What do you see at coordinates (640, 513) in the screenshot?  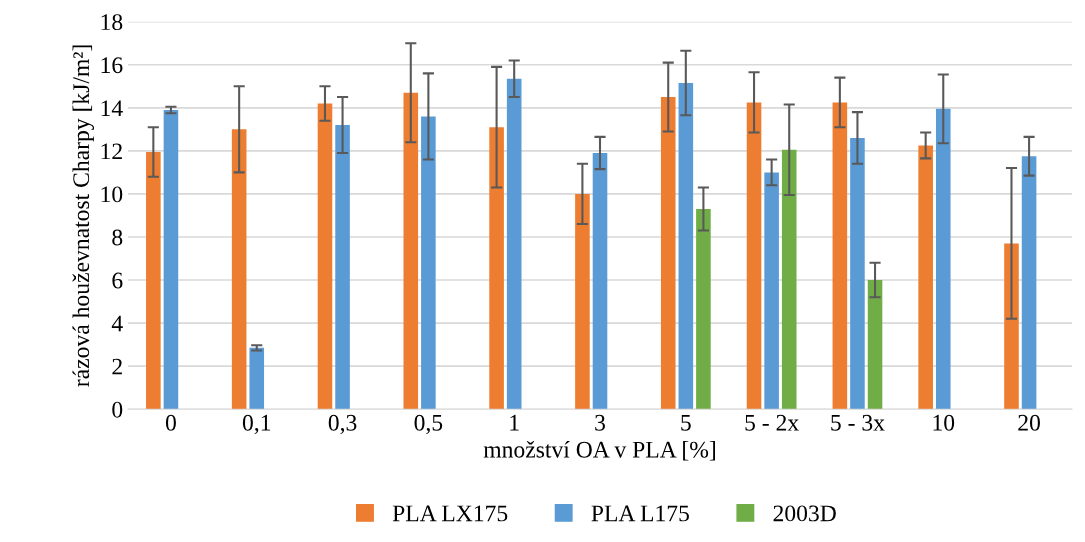 I see `legend-label: PLA L175` at bounding box center [640, 513].